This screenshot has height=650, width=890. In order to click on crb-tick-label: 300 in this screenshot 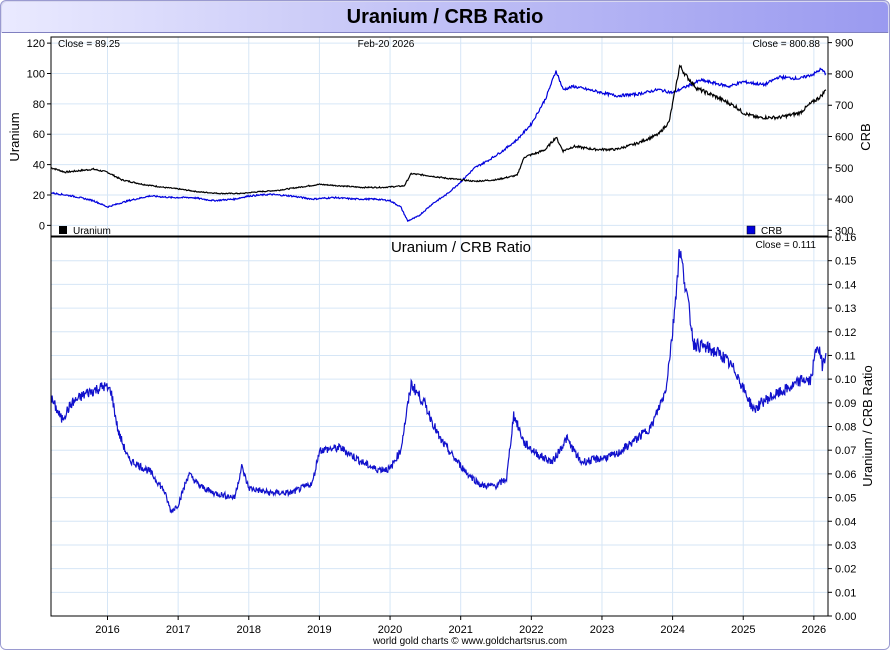, I will do `click(844, 231)`.